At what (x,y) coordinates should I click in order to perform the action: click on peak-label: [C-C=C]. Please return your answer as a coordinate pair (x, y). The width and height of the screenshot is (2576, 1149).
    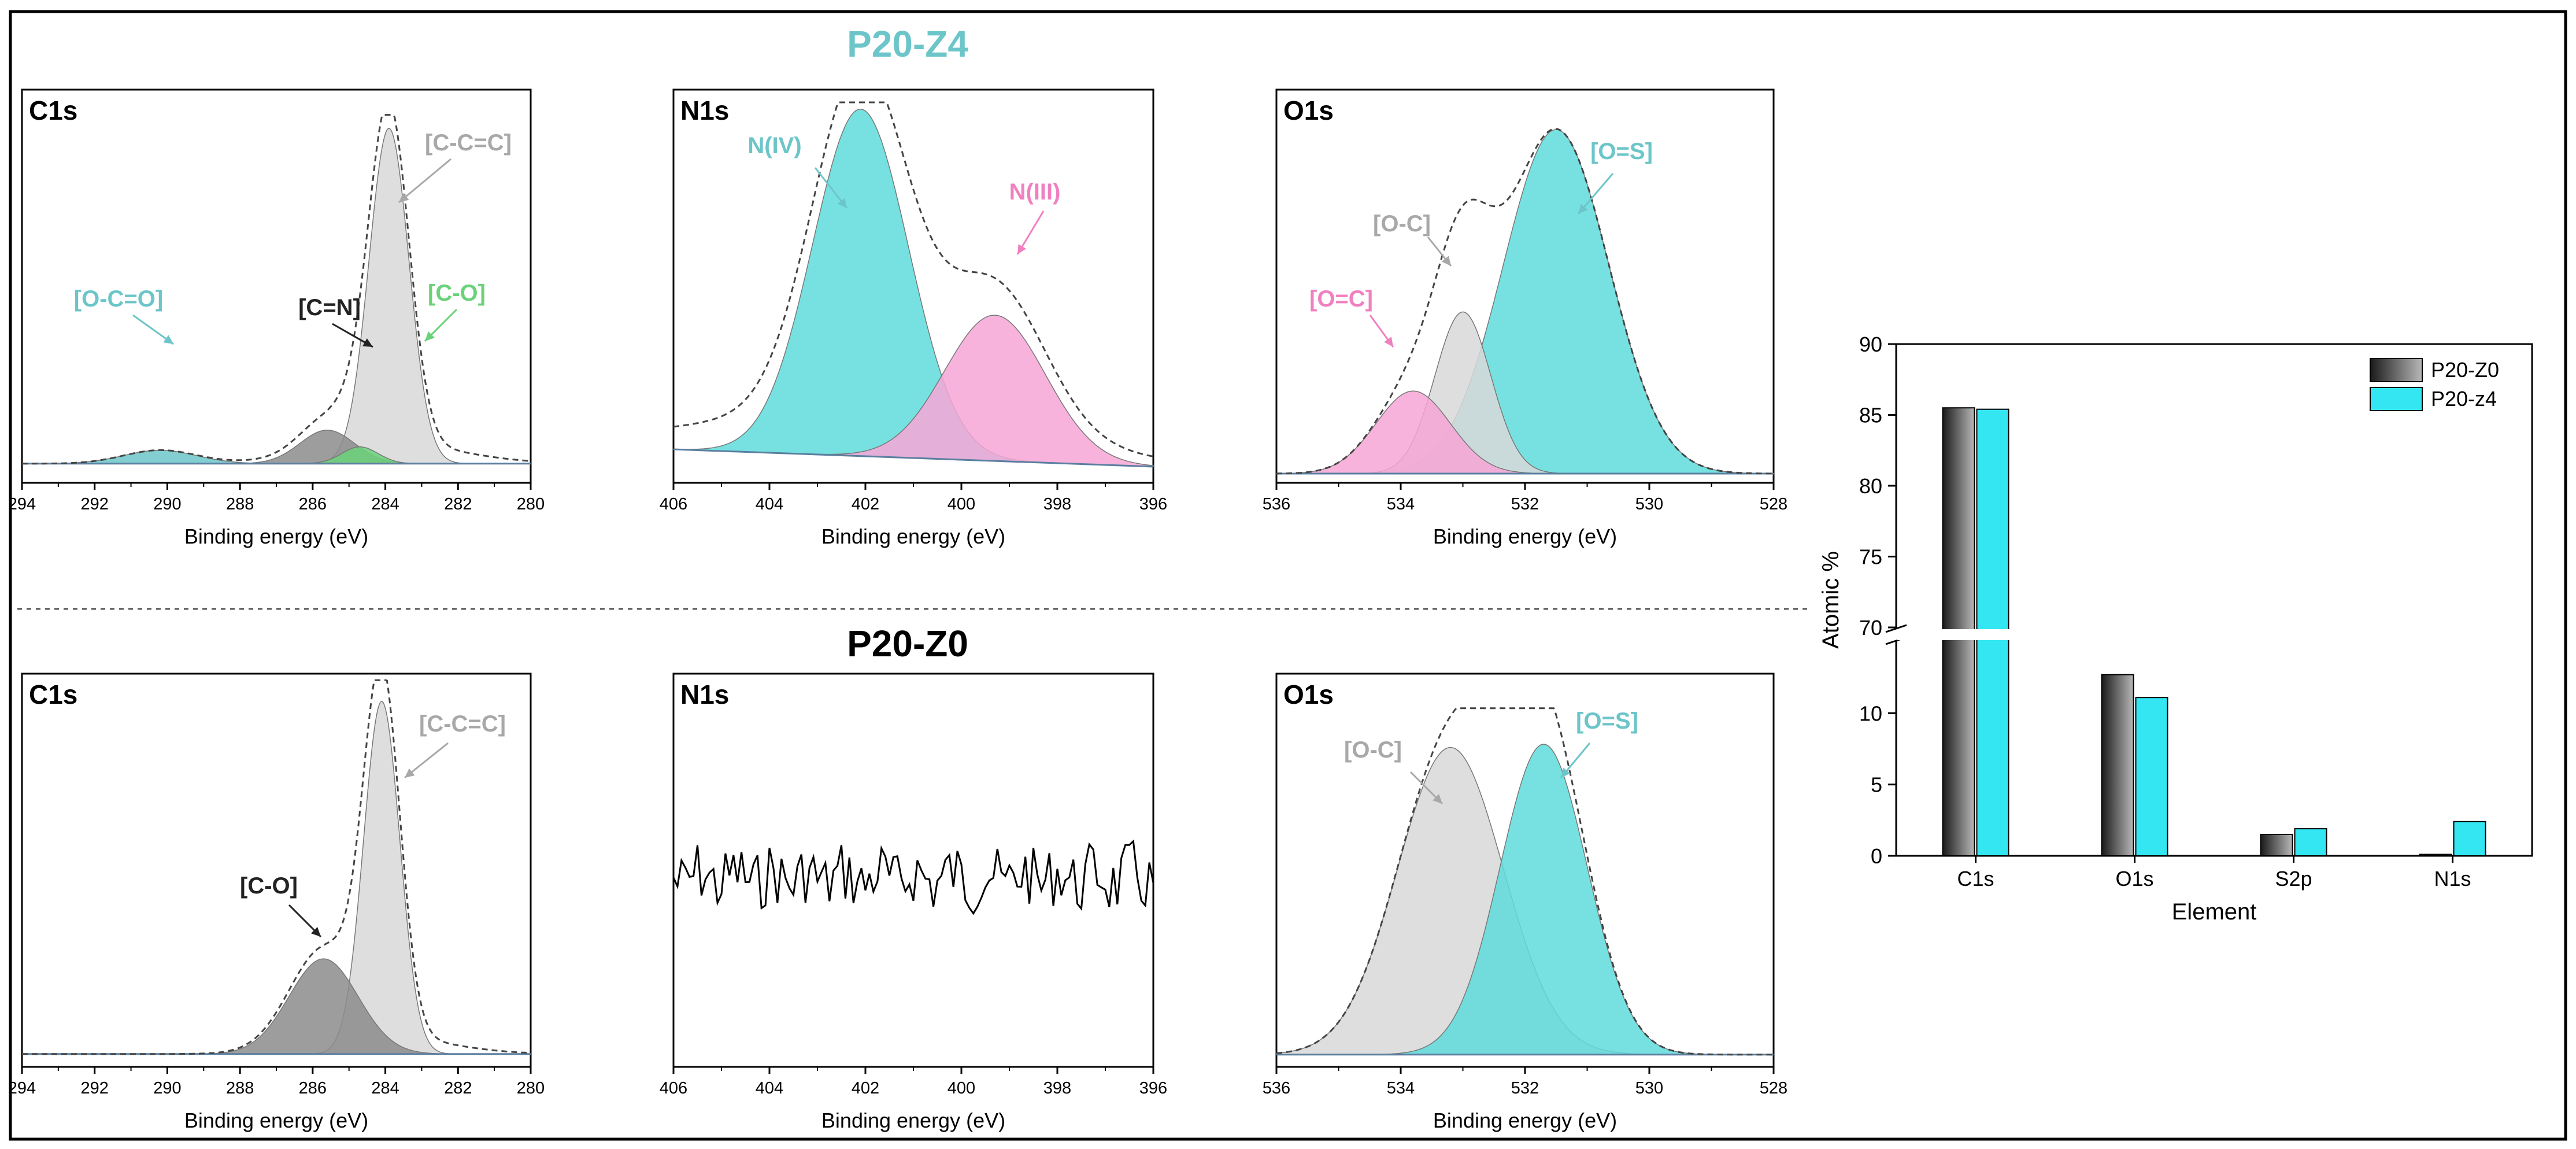
    Looking at the image, I should click on (462, 724).